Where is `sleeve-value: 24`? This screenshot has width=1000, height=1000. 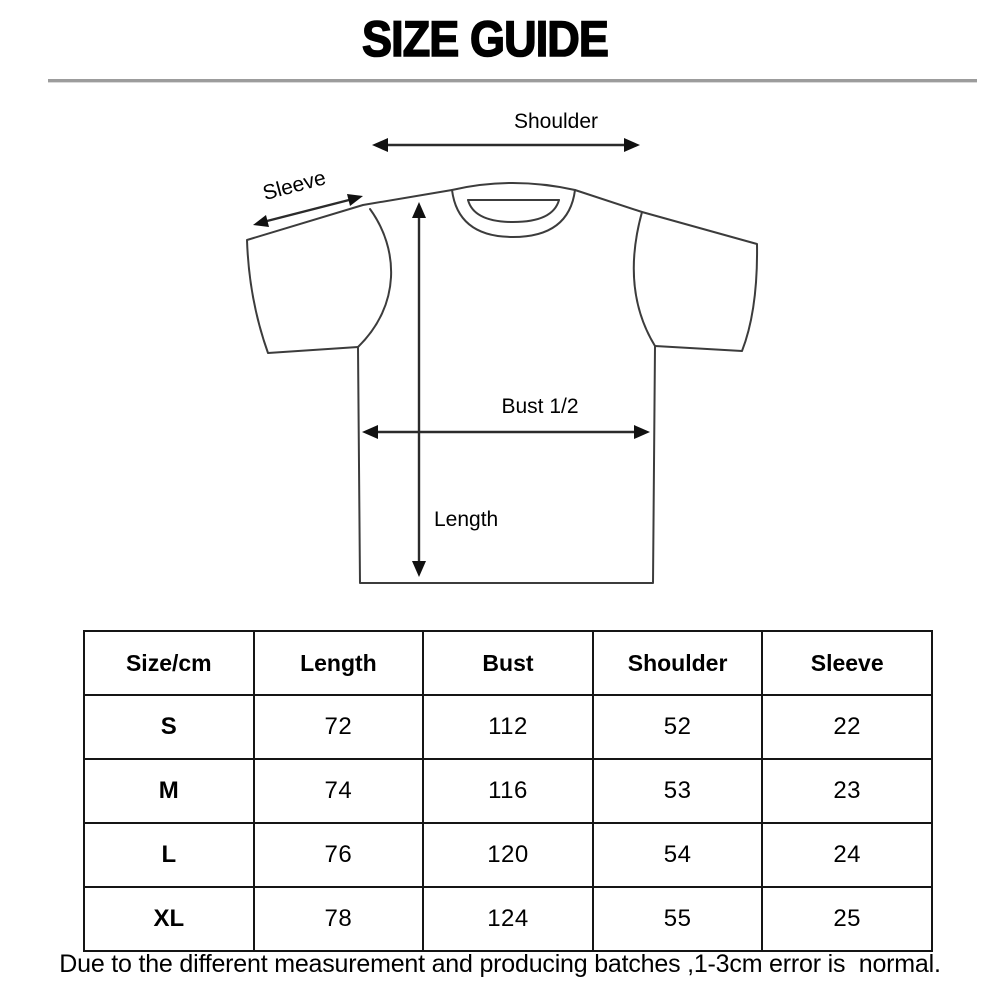
sleeve-value: 24 is located at coordinates (847, 855).